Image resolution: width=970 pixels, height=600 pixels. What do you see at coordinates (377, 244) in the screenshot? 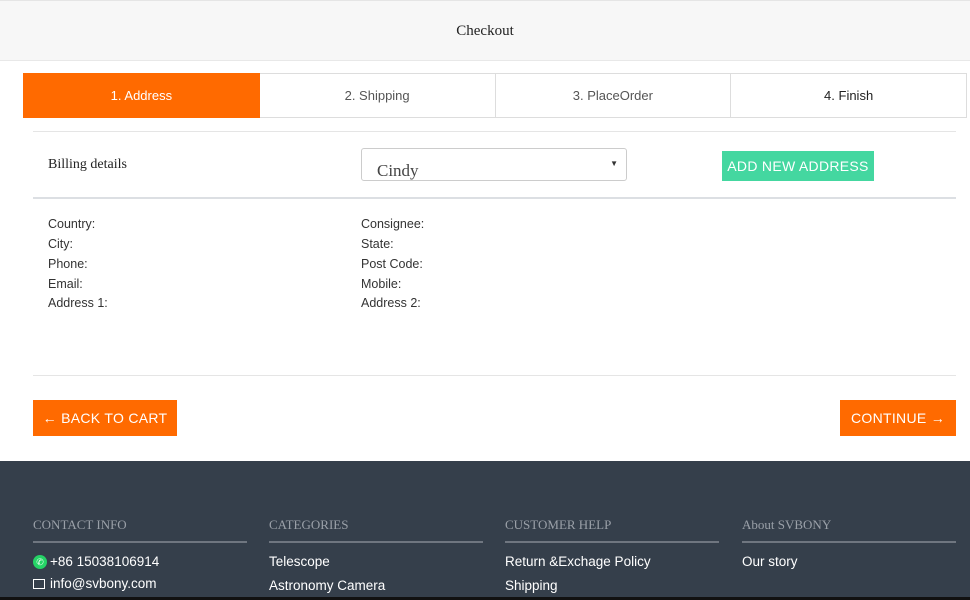
I see `state-label: State:` at bounding box center [377, 244].